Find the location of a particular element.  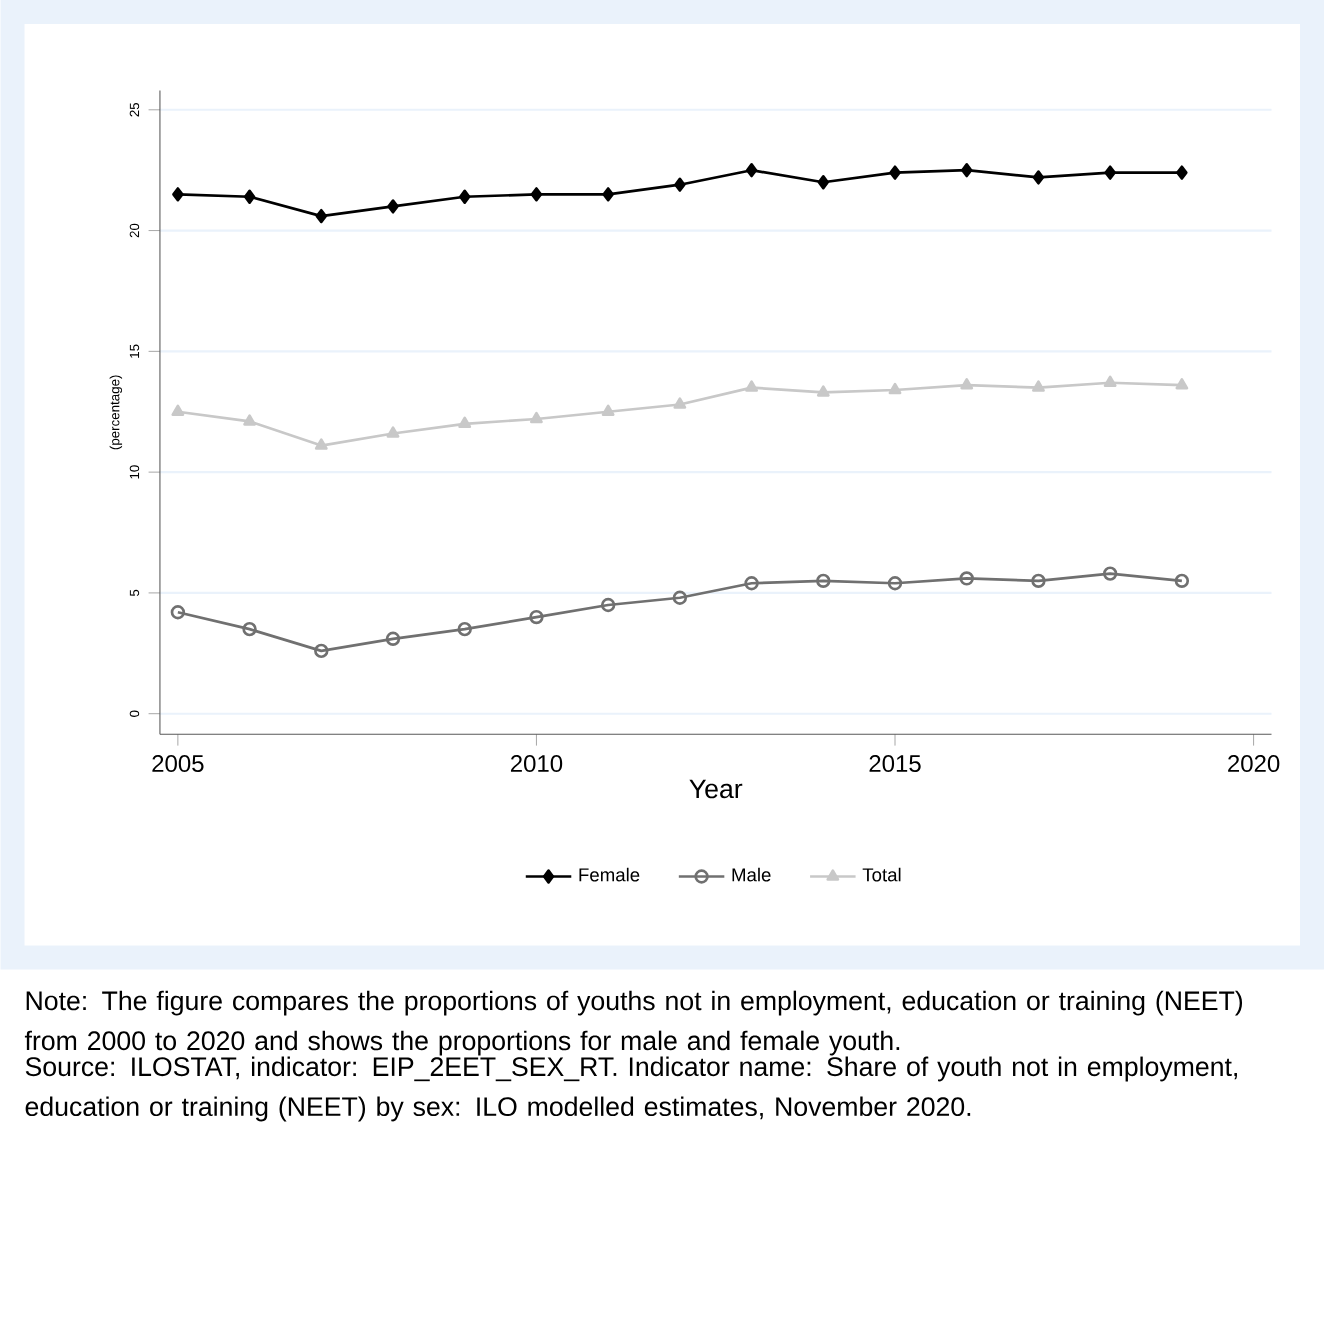

legend-label: Male is located at coordinates (751, 874).